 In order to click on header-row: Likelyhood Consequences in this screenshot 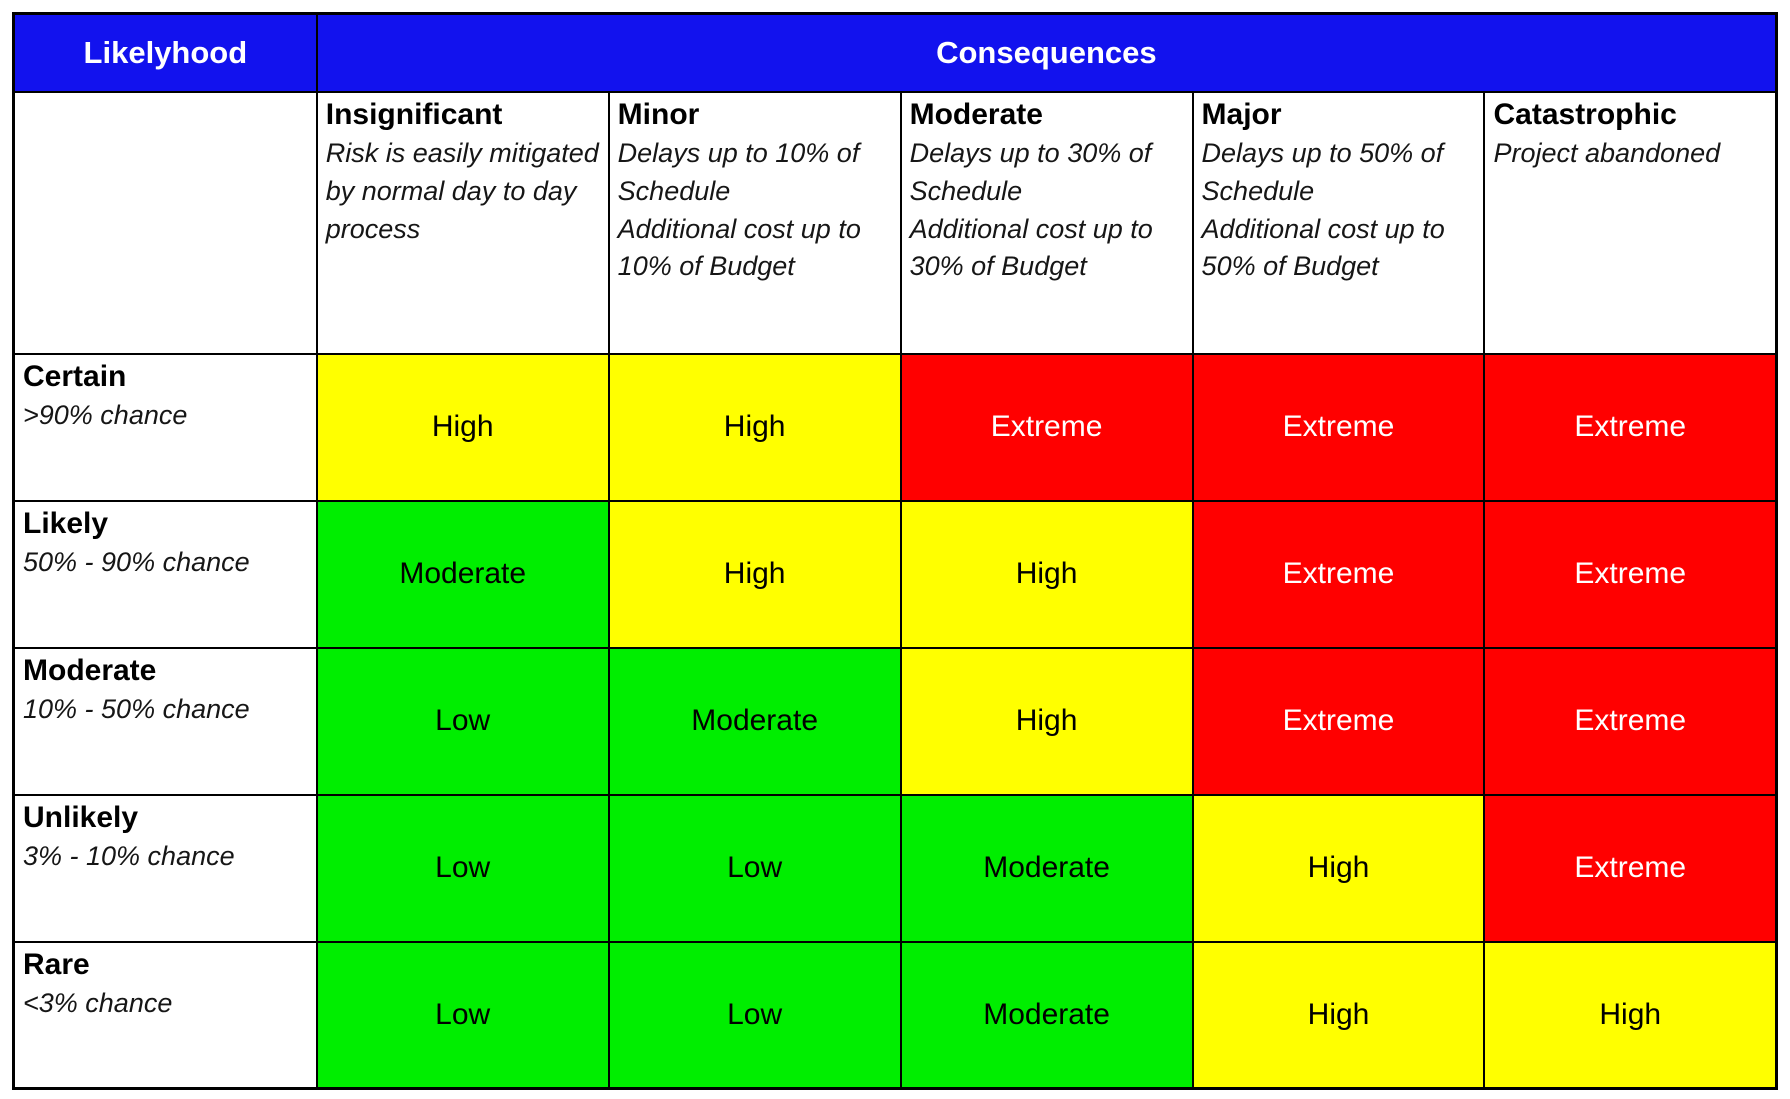, I will do `click(895, 52)`.